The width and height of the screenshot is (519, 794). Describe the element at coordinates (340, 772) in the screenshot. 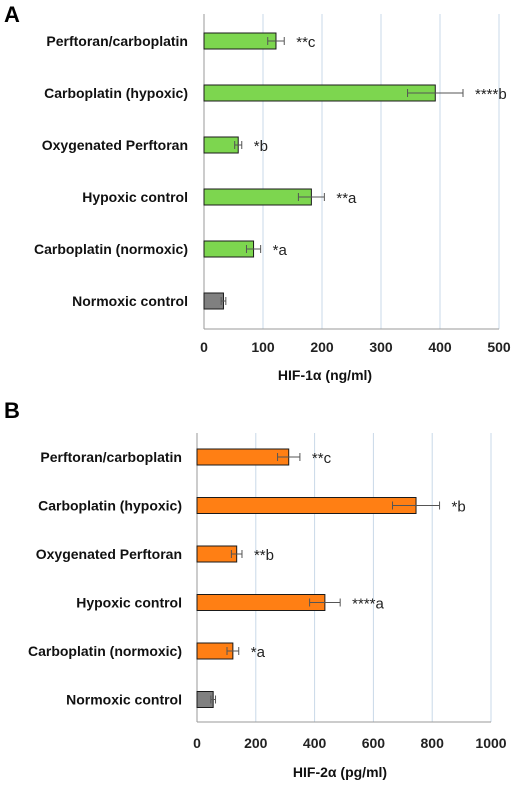

I see `x-axis-title: HIF-2α (pg/ml)` at that location.